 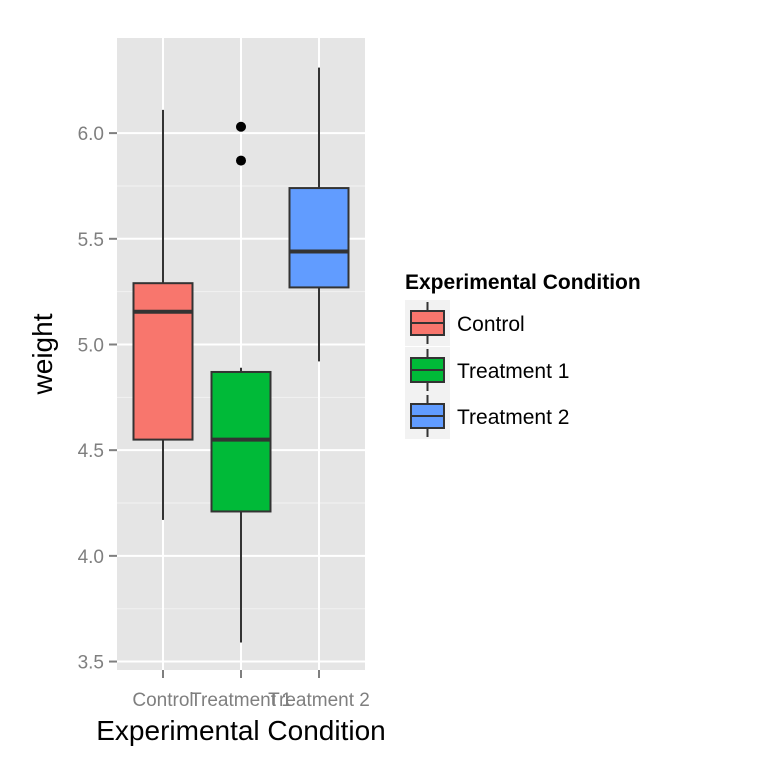 What do you see at coordinates (241, 700) in the screenshot?
I see `x-tick-label: Treatment 1` at bounding box center [241, 700].